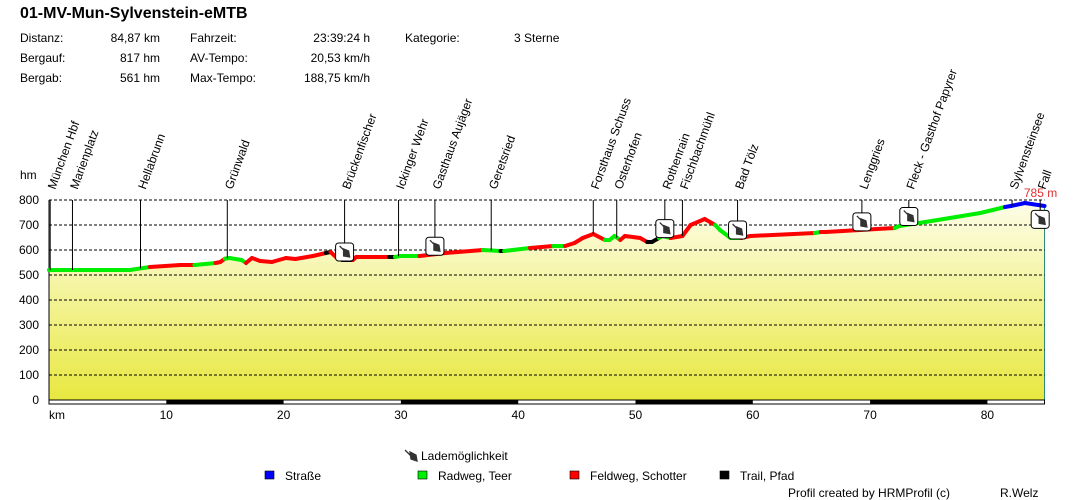 This screenshot has height=500, width=1090. I want to click on x-tick-label: 50, so click(636, 415).